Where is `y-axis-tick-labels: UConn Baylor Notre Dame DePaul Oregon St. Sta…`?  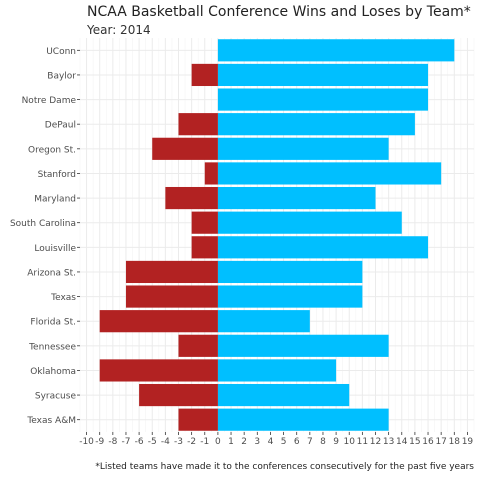
y-axis-tick-labels: UConn Baylor Notre Dame DePaul Oregon St. Sta… is located at coordinates (45, 236).